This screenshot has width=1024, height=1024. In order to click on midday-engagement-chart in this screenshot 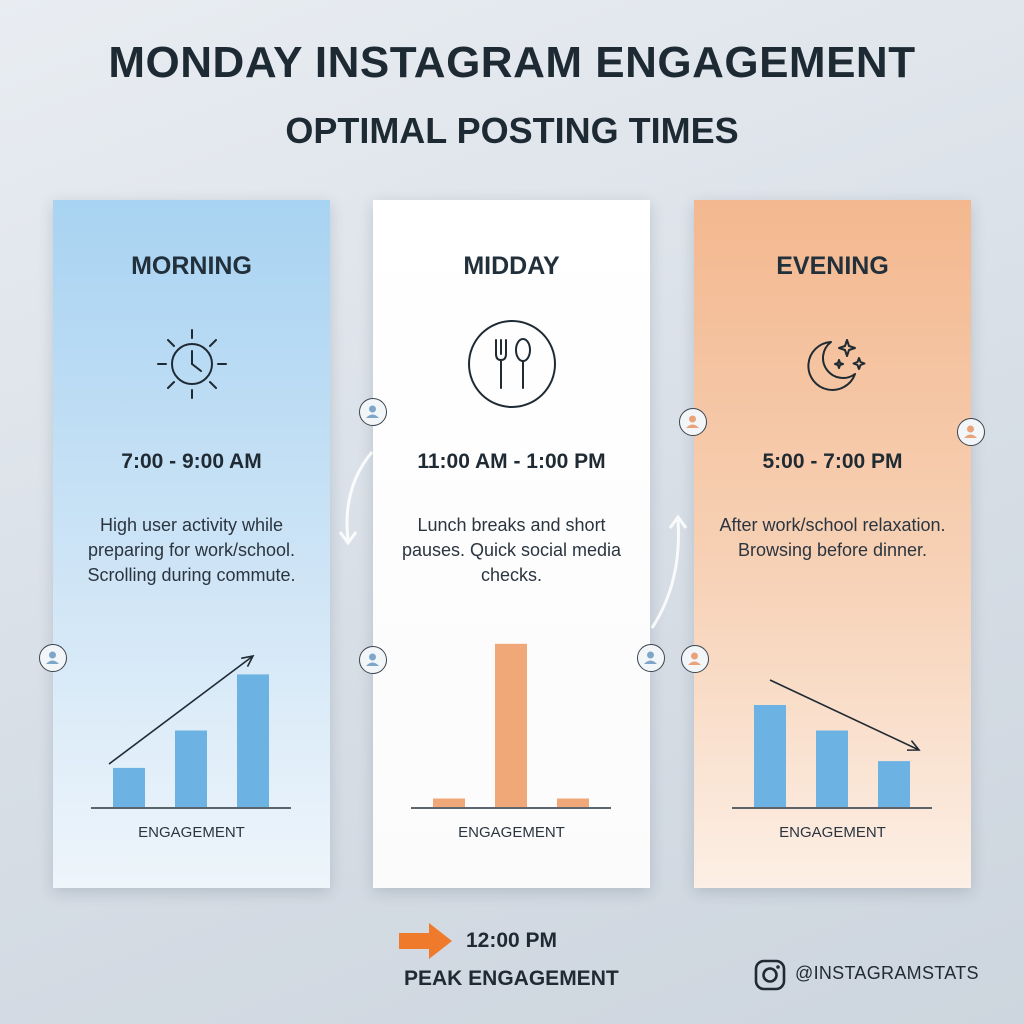, I will do `click(511, 726)`.